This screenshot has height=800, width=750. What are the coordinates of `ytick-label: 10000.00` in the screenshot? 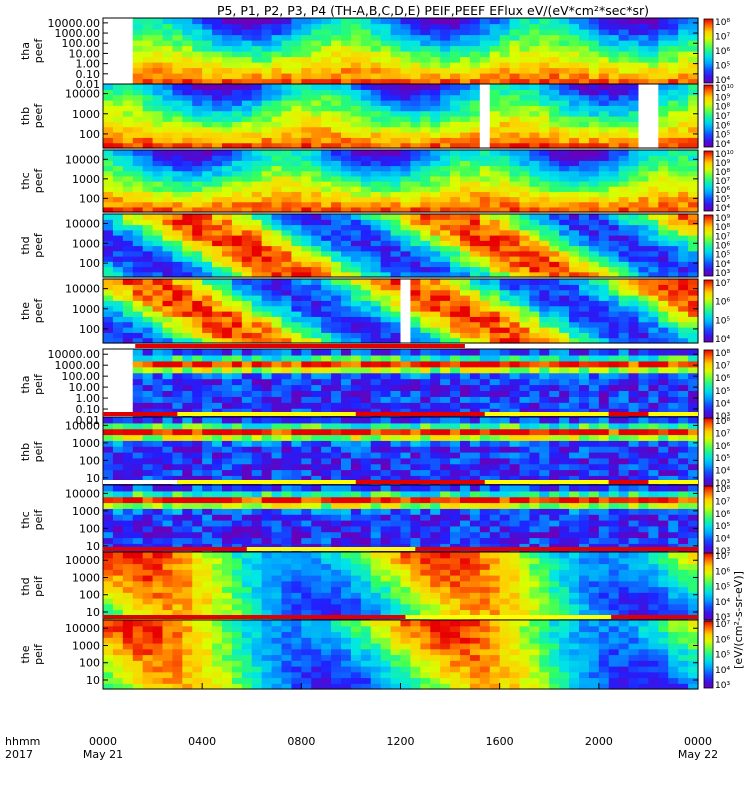 It's located at (74, 354).